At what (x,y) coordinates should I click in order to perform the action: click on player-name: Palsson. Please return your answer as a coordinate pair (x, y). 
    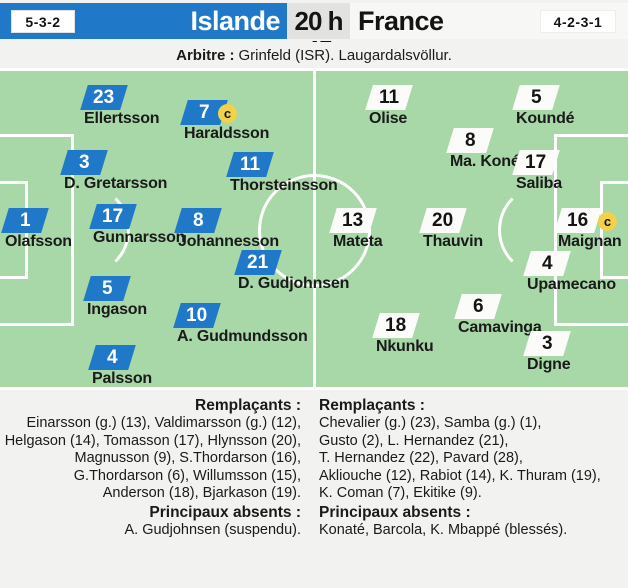
    Looking at the image, I should click on (122, 378).